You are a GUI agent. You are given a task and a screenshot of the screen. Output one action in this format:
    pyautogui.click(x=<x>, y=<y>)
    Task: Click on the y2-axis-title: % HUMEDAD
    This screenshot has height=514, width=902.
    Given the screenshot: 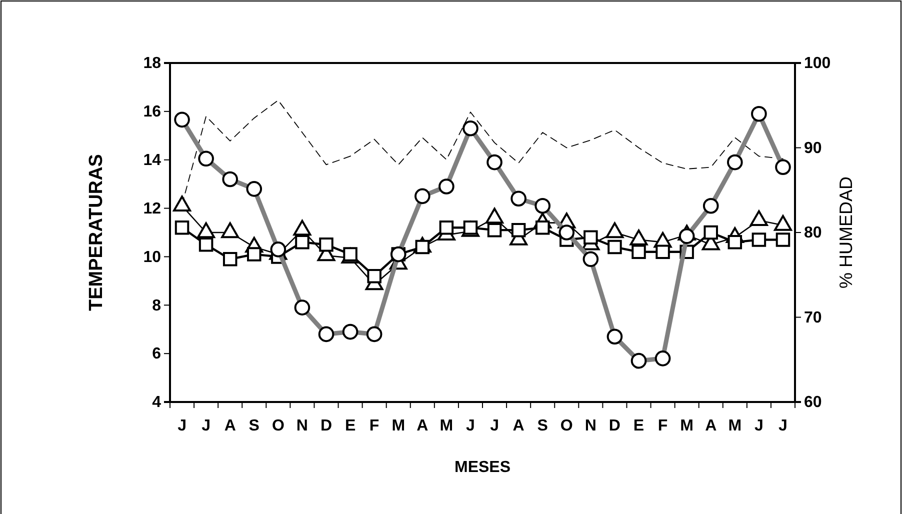 What is the action you would take?
    pyautogui.click(x=846, y=232)
    